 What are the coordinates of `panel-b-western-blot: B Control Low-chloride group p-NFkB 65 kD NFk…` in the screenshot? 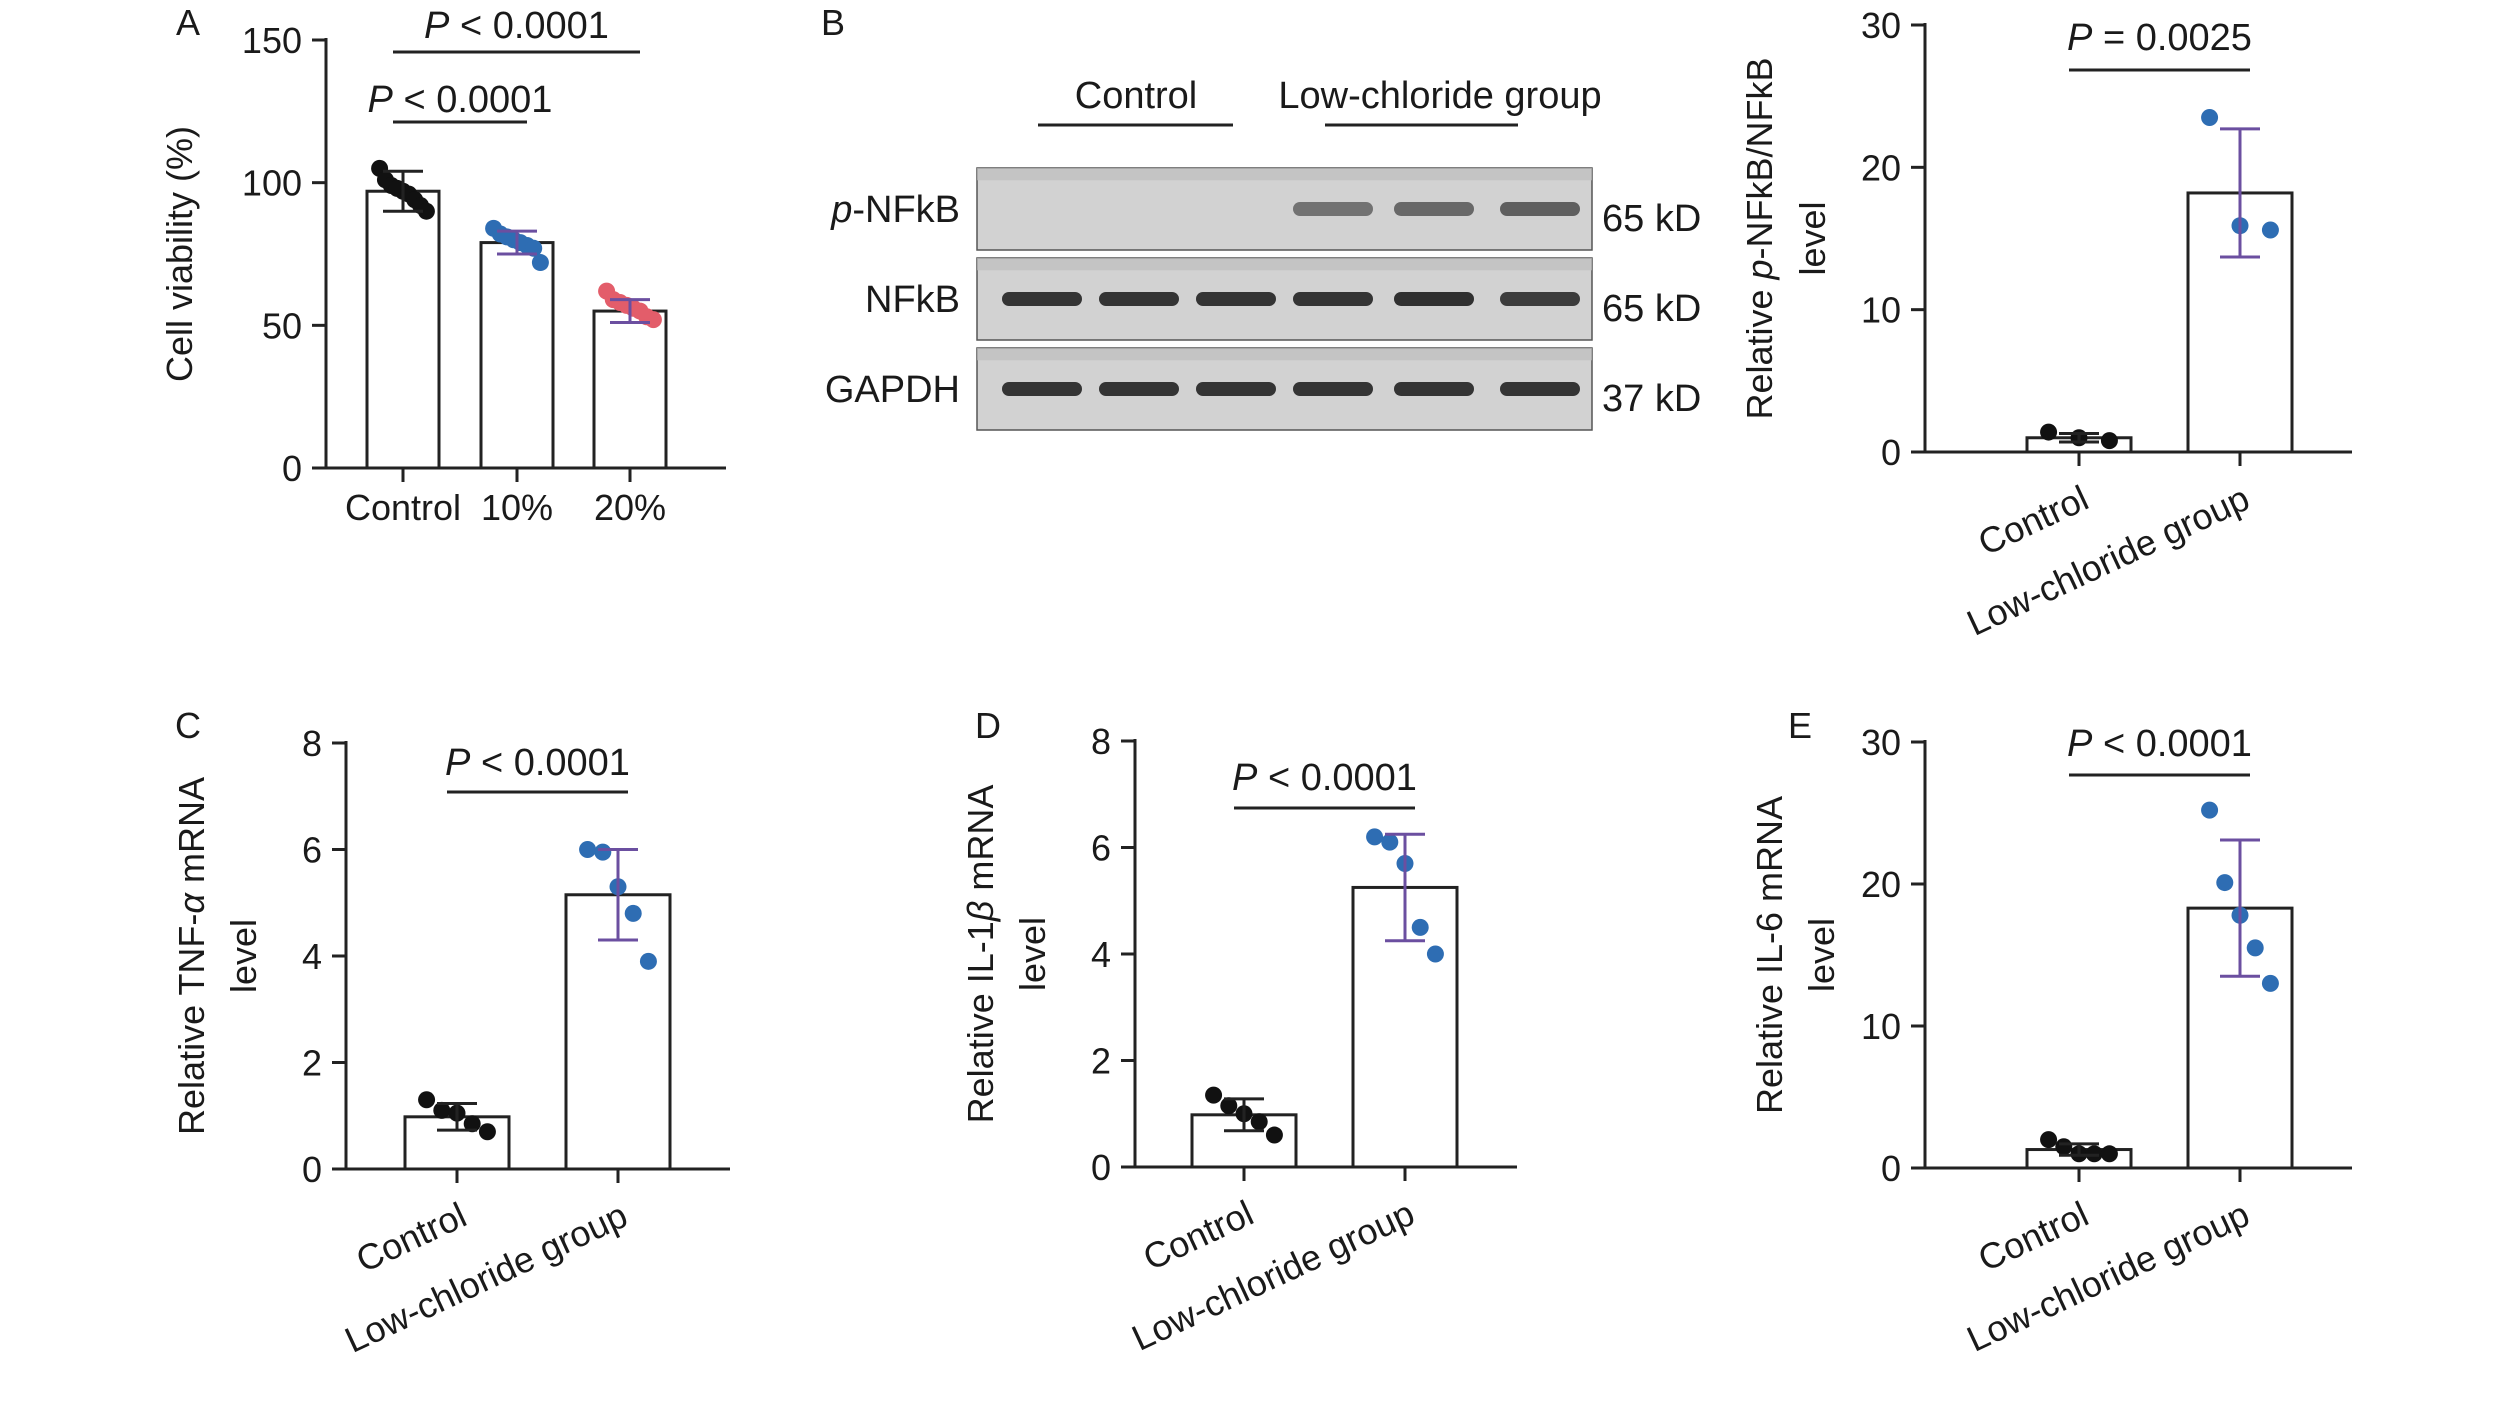 It's located at (1261, 216).